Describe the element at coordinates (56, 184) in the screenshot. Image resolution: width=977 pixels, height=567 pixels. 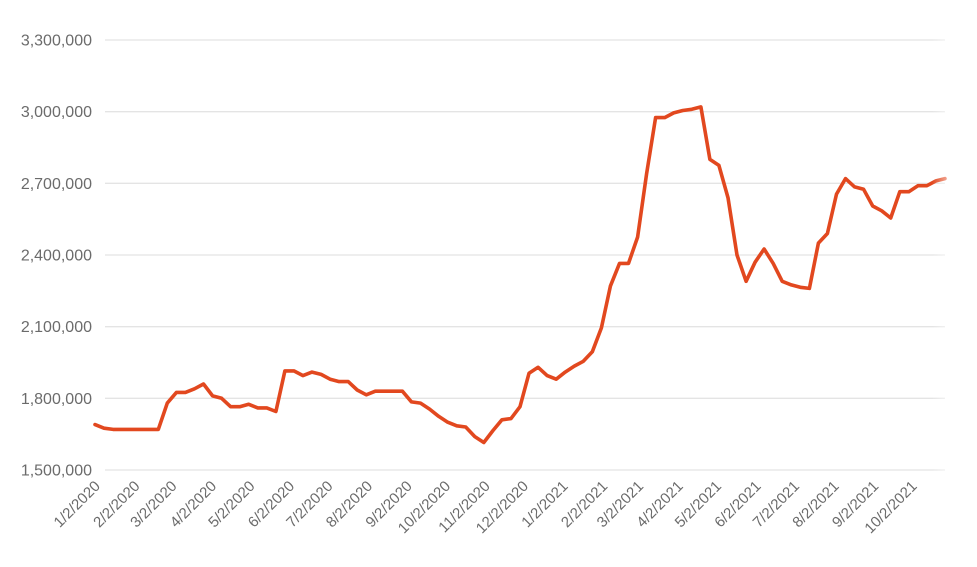
I see `y-axis-label: 2,700,000` at that location.